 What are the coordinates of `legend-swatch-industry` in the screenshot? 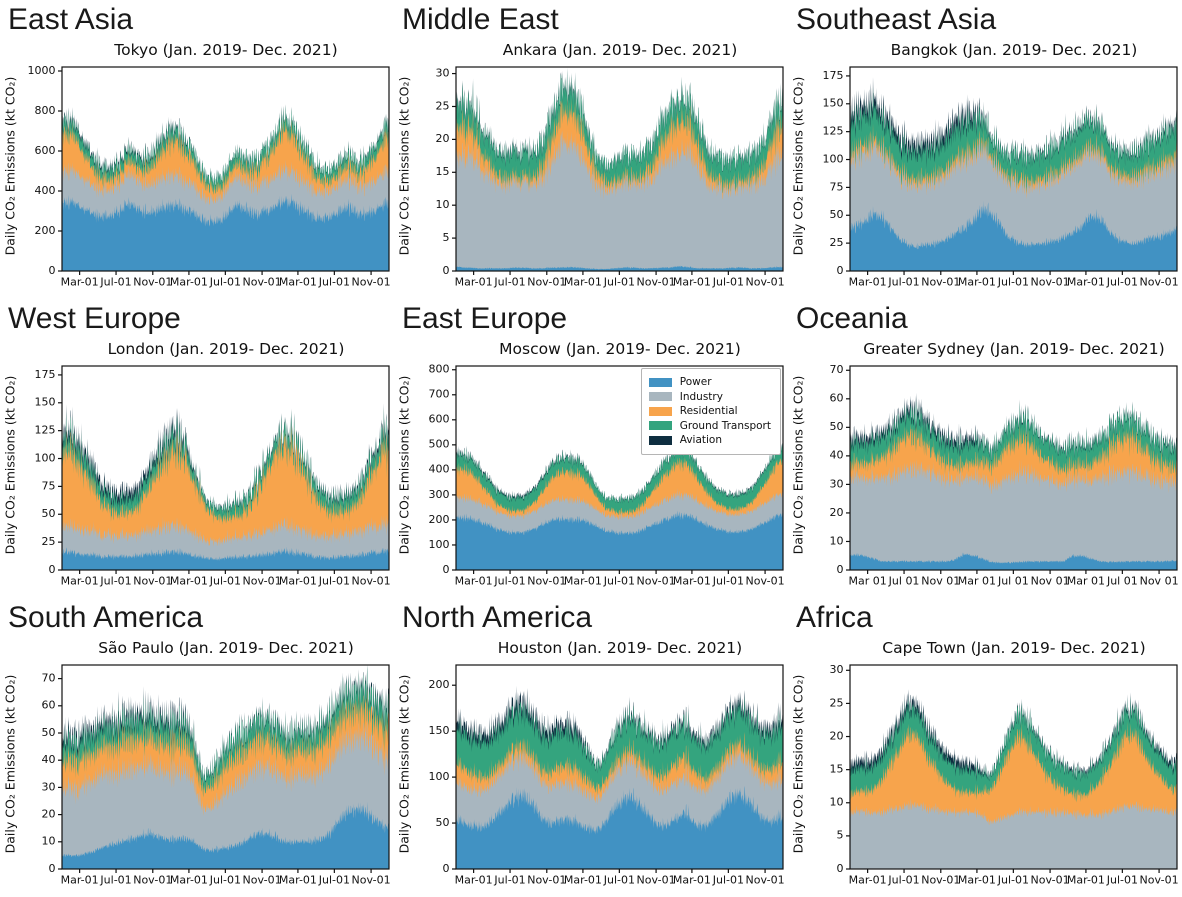 It's located at (660, 397).